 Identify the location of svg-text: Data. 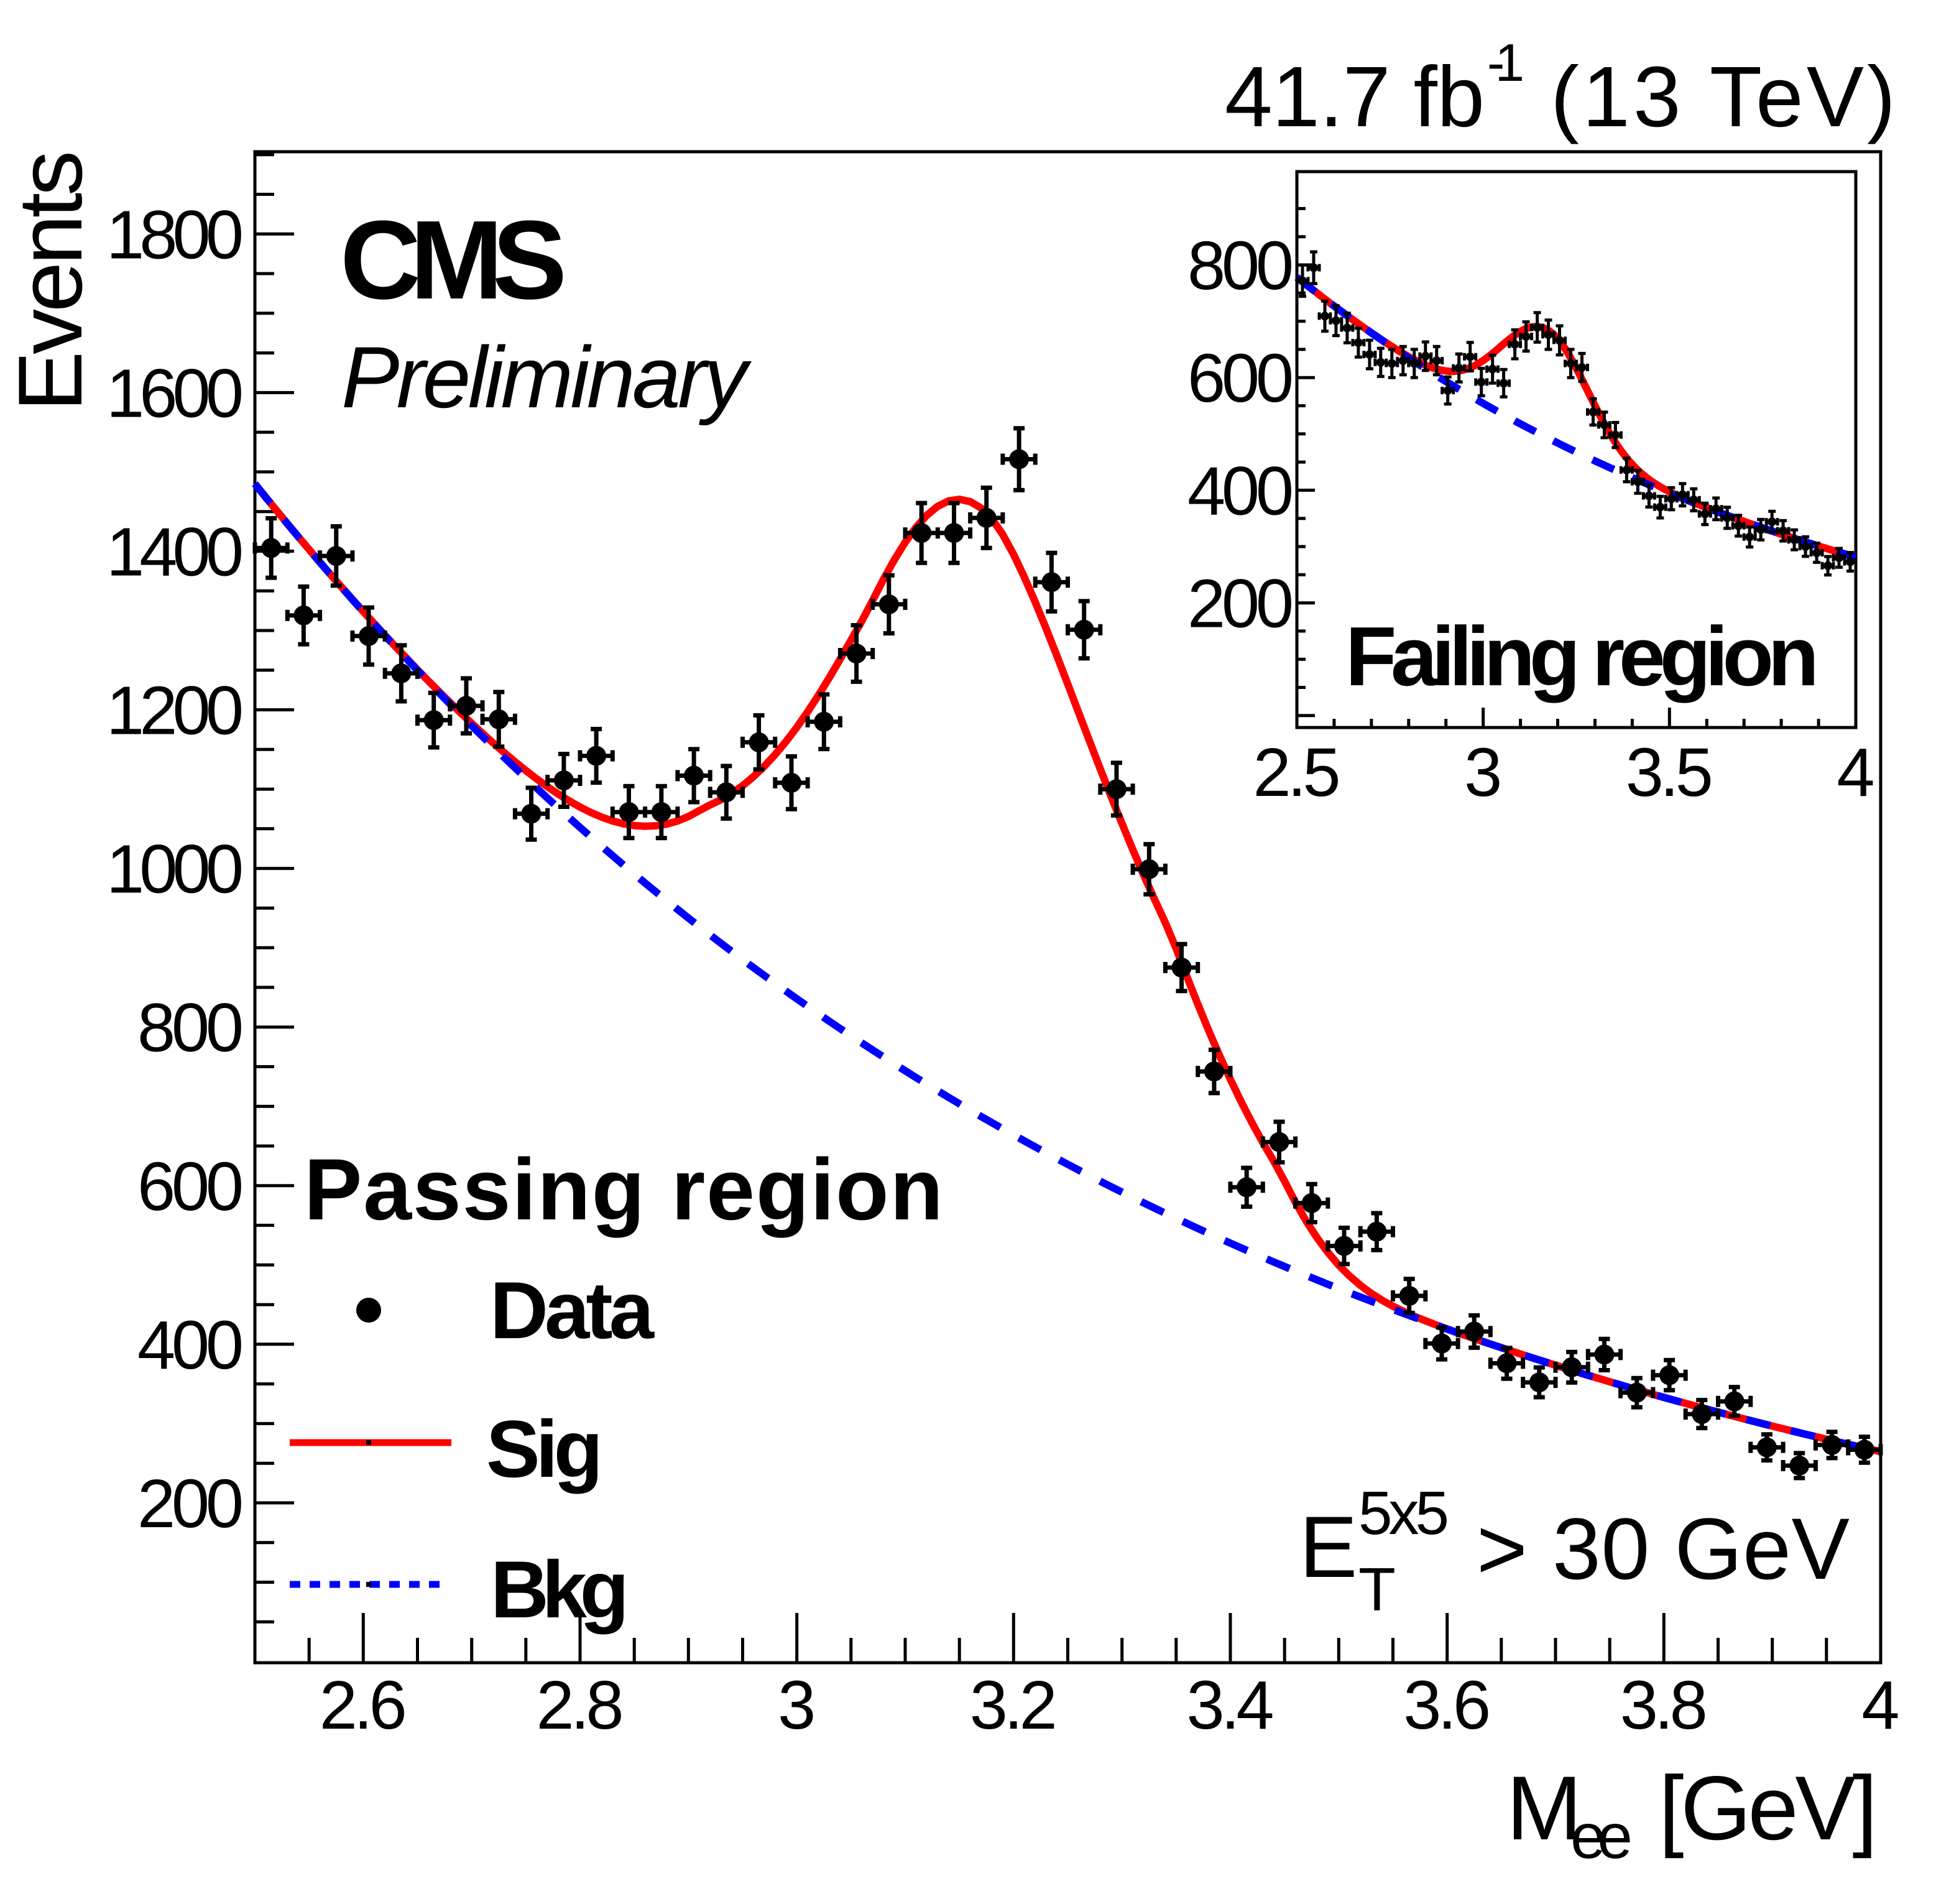
(572, 1310).